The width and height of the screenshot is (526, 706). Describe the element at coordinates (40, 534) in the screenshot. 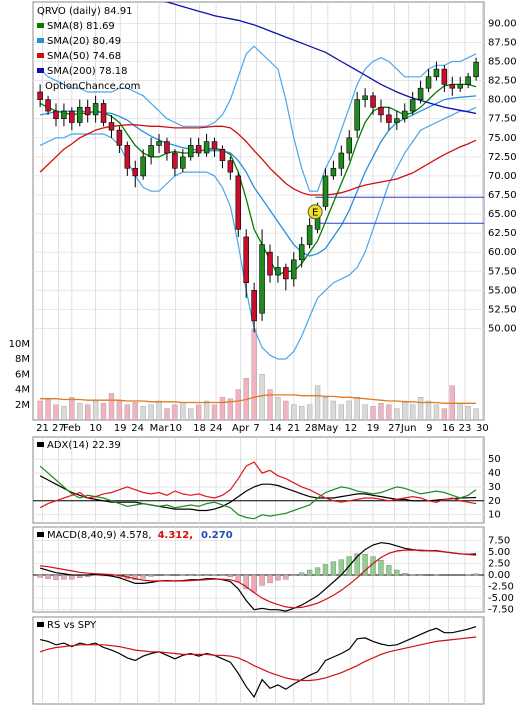

I see `title-icon` at that location.